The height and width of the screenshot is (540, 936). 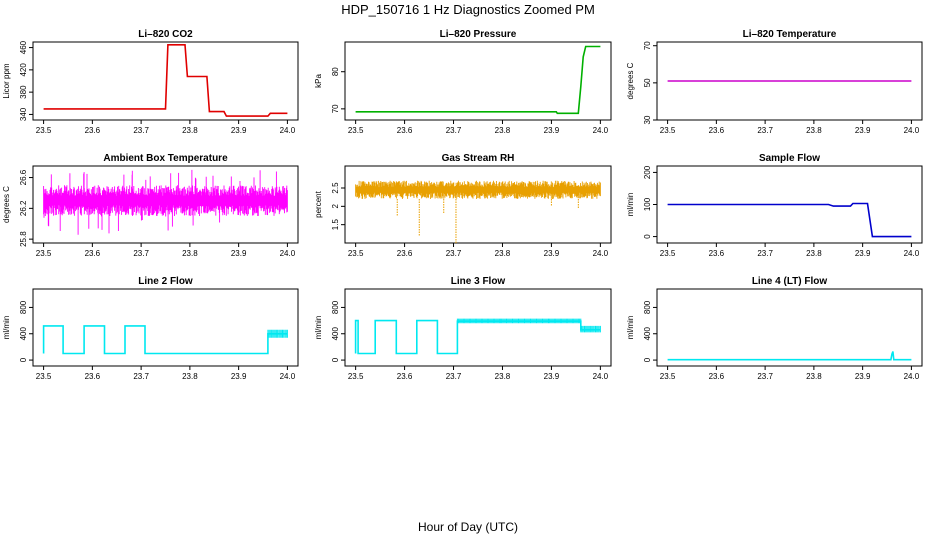 What do you see at coordinates (647, 172) in the screenshot?
I see `y-tick-label: 200` at bounding box center [647, 172].